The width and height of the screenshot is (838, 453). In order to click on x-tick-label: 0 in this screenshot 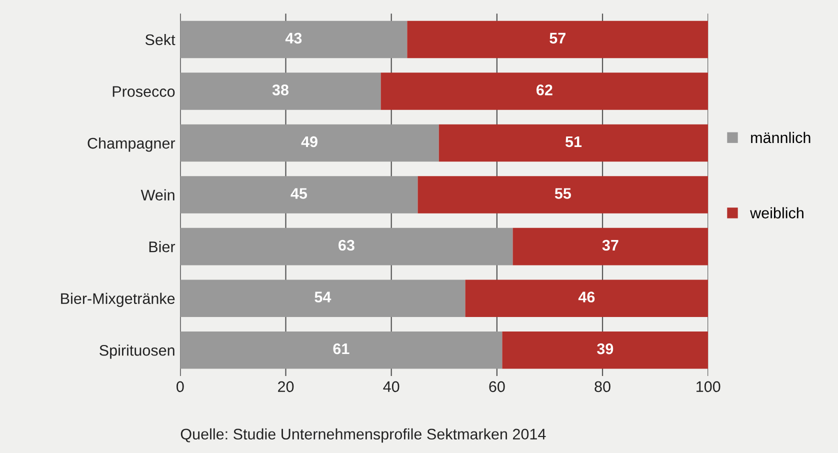, I will do `click(180, 386)`.